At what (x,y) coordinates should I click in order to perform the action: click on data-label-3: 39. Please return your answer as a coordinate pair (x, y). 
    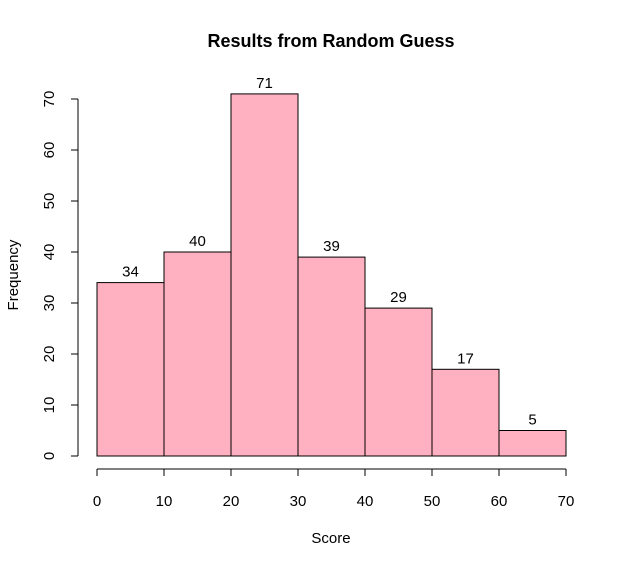
    Looking at the image, I should click on (331, 246).